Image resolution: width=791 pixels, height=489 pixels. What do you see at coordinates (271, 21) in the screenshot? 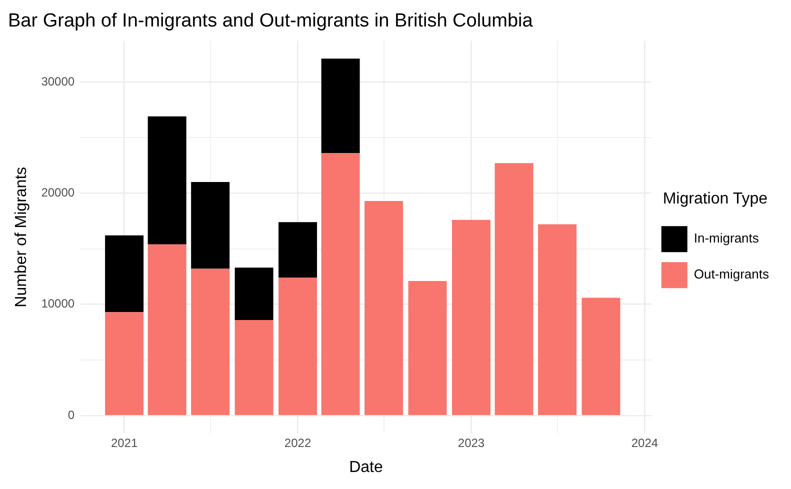
I see `chart-title: Bar Graph of In-migrants and Out-migrants in British Columbia` at bounding box center [271, 21].